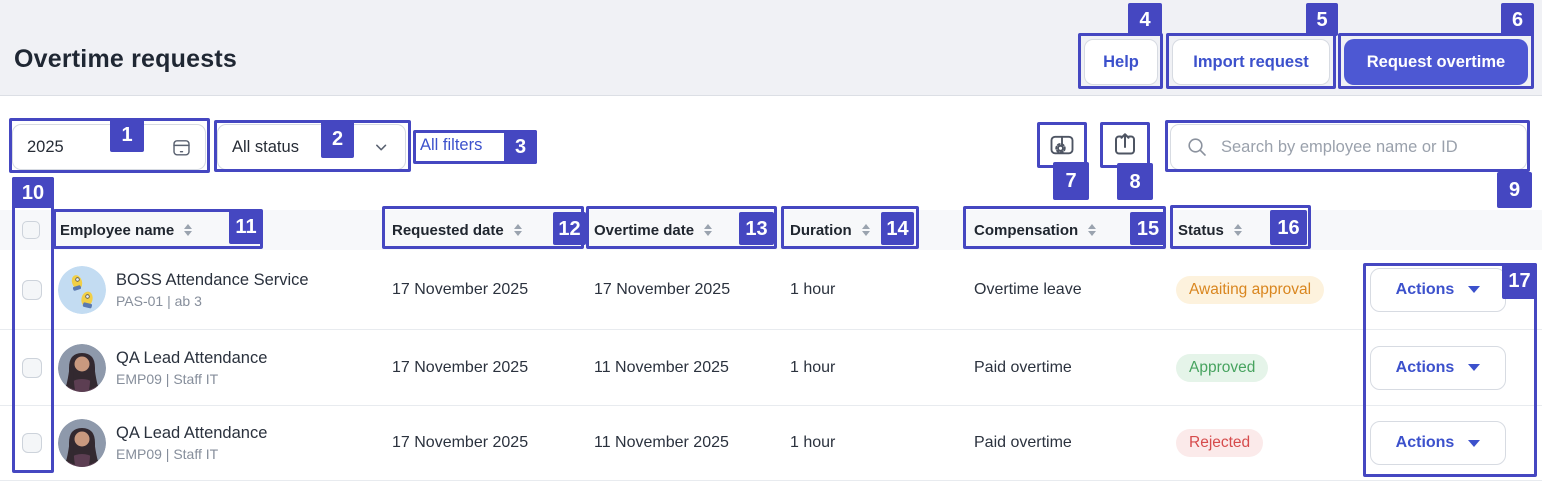 Image resolution: width=1542 pixels, height=484 pixels. Describe the element at coordinates (644, 230) in the screenshot. I see `column-header-label: Overtime date` at that location.